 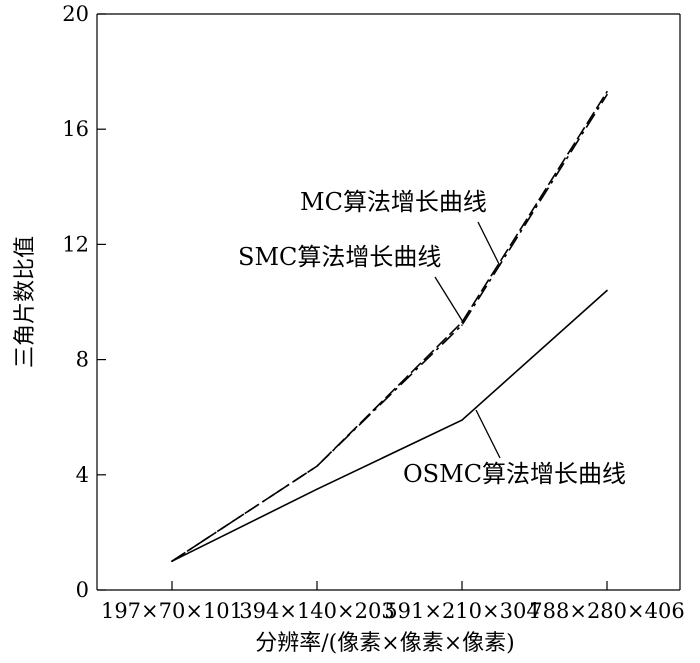 I want to click on y-tick-label-3: 12, so click(x=75, y=244).